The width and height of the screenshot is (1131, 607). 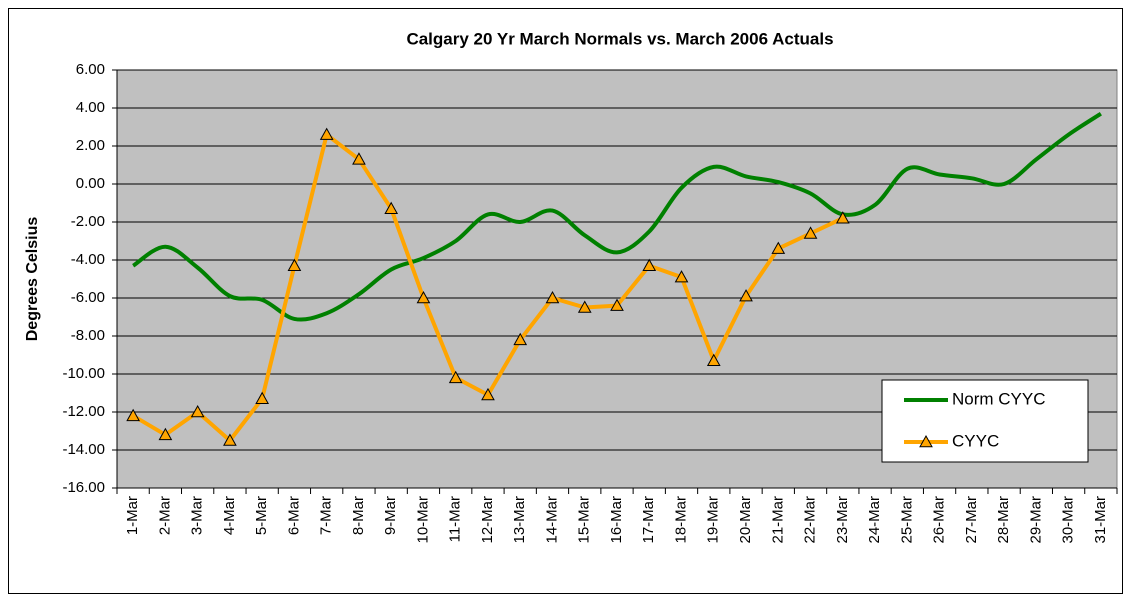 I want to click on legend-box, so click(x=985, y=421).